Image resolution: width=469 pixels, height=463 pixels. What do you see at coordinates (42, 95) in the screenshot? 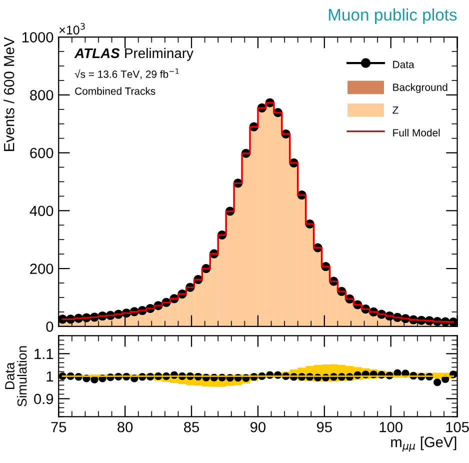
I see `y-tick-label: 800` at bounding box center [42, 95].